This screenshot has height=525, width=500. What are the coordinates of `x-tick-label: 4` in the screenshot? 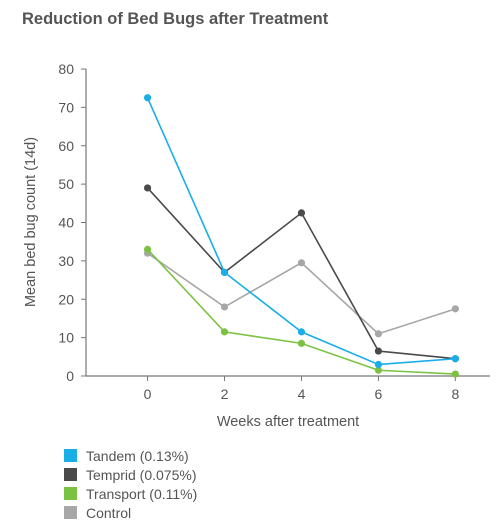 It's located at (302, 394).